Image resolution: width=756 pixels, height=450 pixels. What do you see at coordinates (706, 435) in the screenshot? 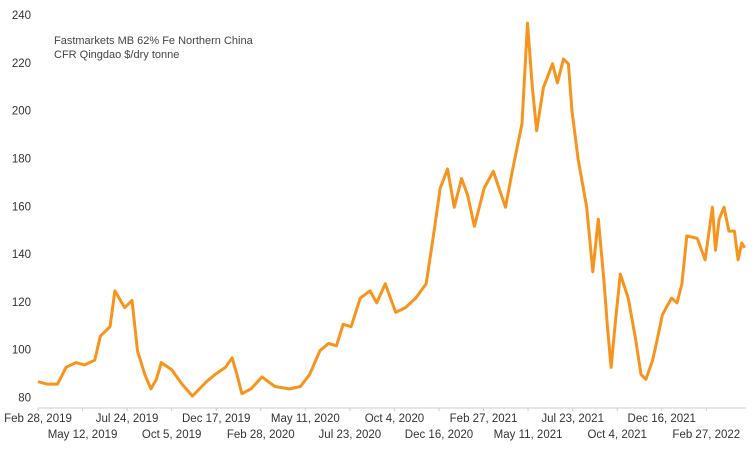
I see `x-tick-label: Feb 27, 2022` at bounding box center [706, 435].